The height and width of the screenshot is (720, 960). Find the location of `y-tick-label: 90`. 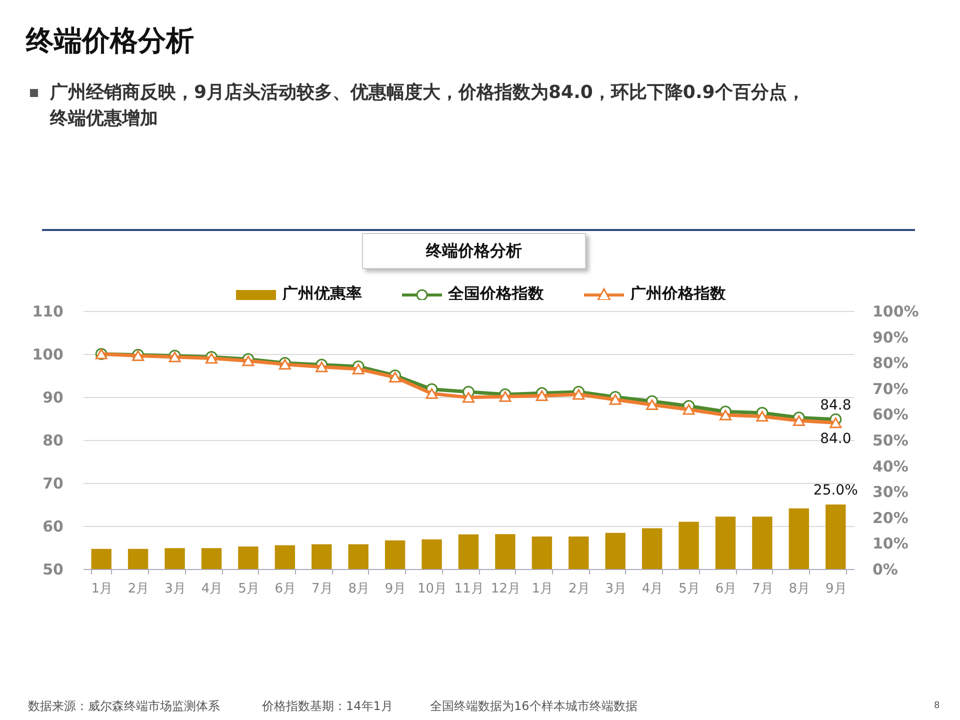

y-tick-label: 90 is located at coordinates (53, 397).